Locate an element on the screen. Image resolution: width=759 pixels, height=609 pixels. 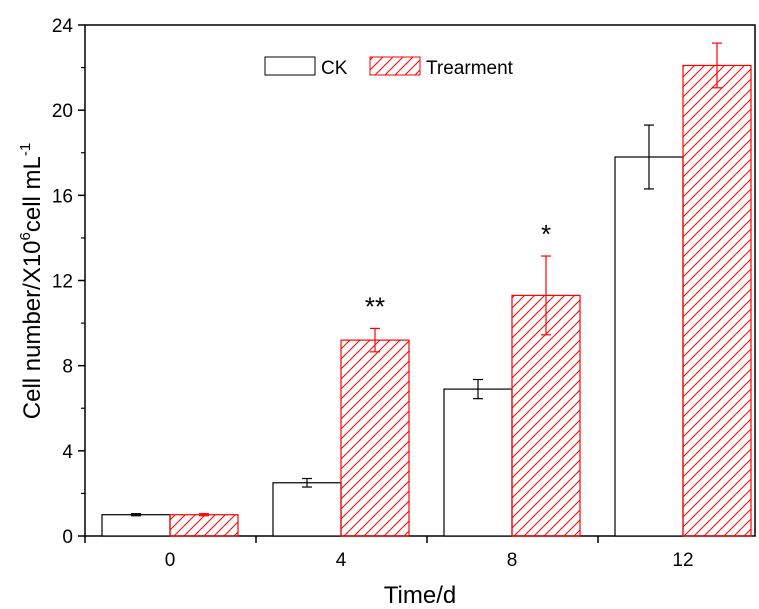
y-tick-label: 4 is located at coordinates (67, 452).